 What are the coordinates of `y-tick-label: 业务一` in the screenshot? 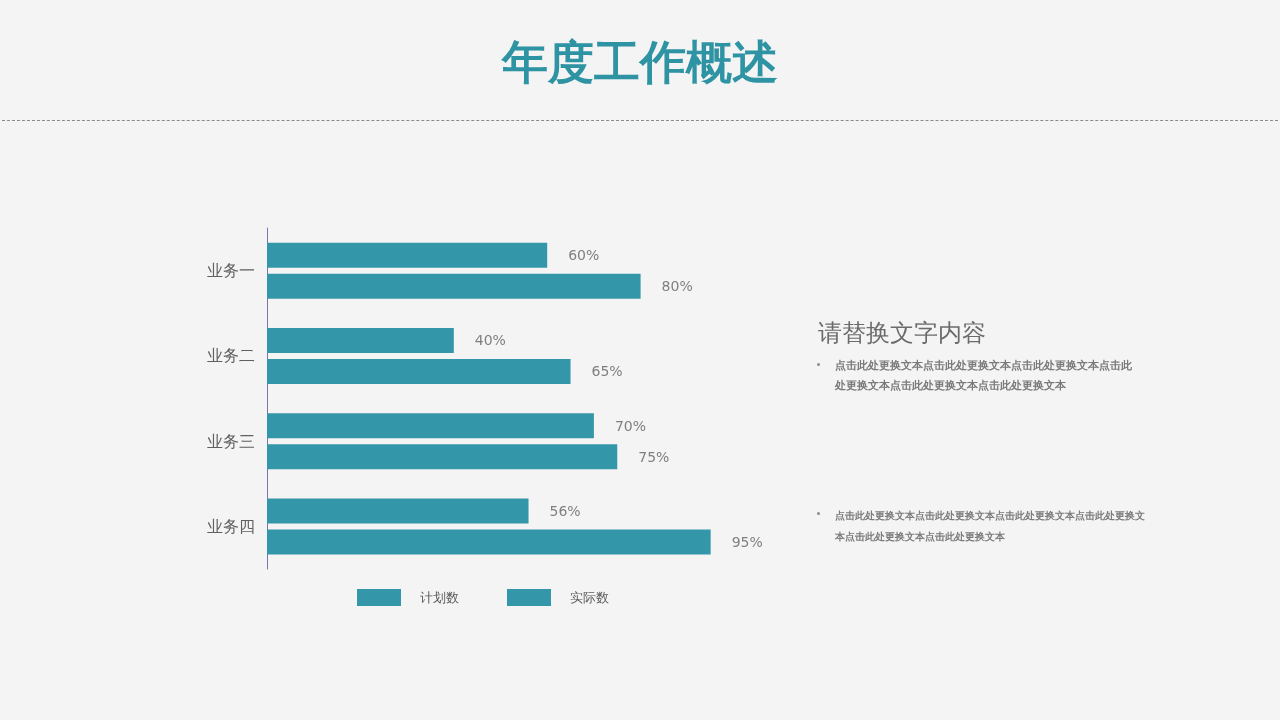 It's located at (231, 271).